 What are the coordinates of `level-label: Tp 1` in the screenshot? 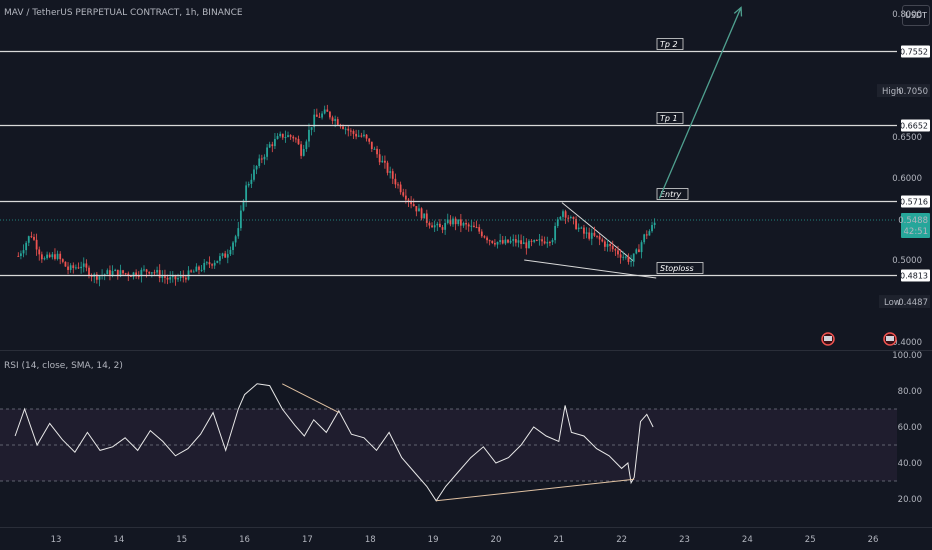 It's located at (669, 118).